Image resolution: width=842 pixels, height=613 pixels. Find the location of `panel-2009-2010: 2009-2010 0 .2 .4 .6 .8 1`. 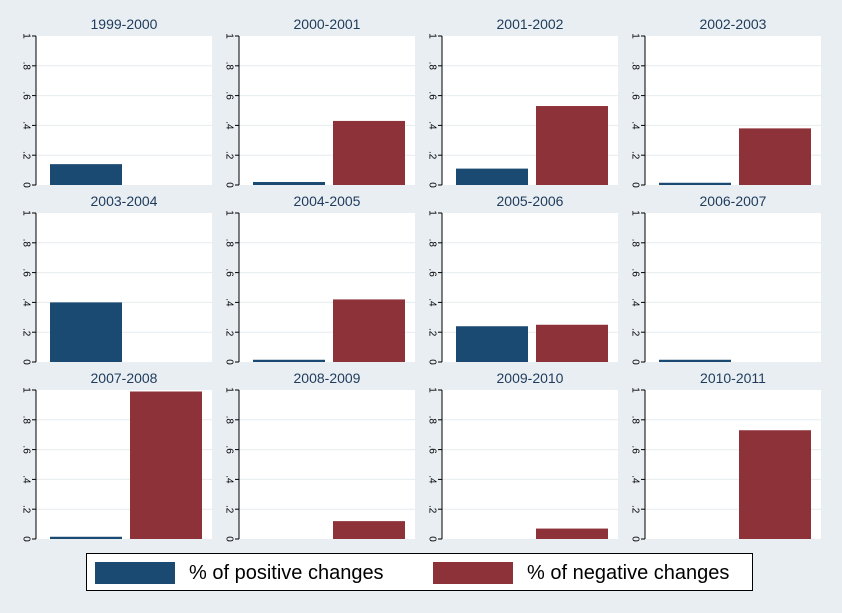

panel-2009-2010: 2009-2010 0 .2 .4 .6 .8 1 is located at coordinates (522, 456).